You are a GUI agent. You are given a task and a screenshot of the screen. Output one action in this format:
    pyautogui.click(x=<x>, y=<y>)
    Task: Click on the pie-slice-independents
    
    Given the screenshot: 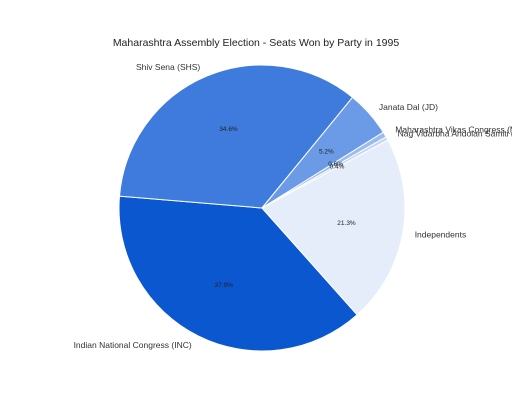 What is the action you would take?
    pyautogui.click(x=333, y=227)
    